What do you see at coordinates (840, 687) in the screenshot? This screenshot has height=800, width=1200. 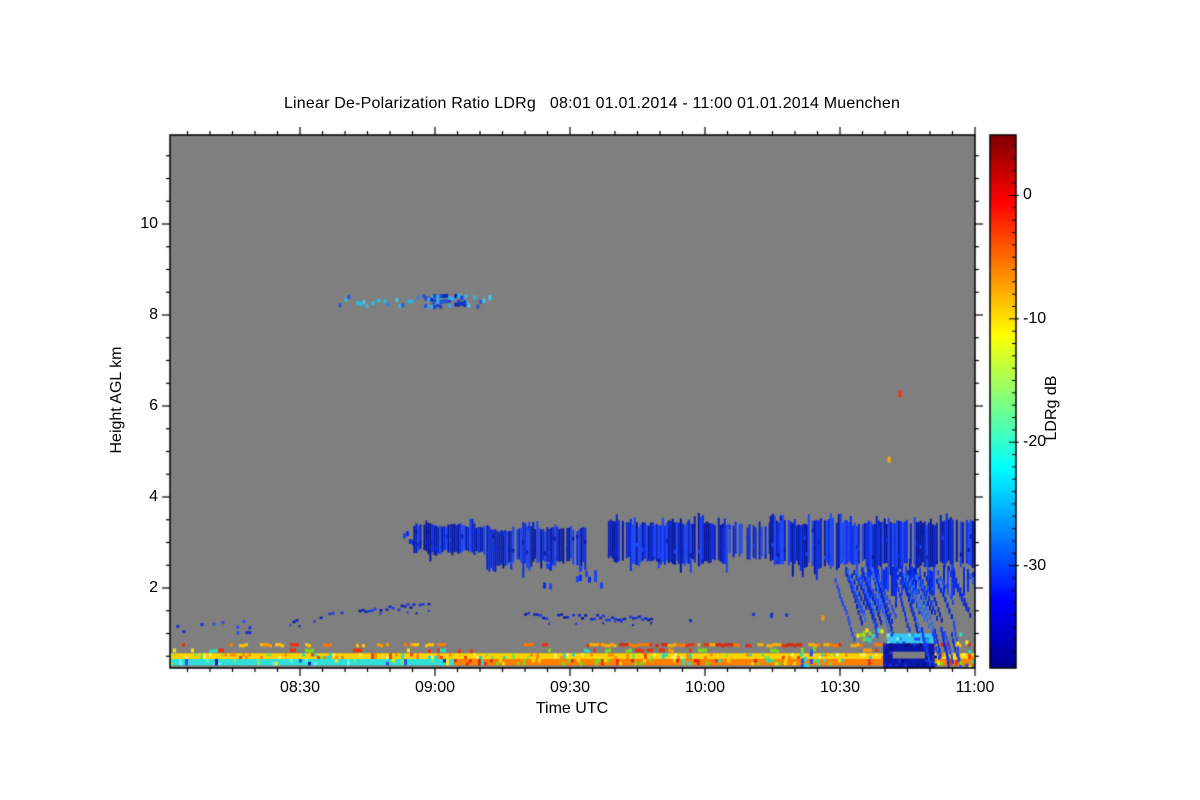 I see `x-tick-label: 10:30` at bounding box center [840, 687].